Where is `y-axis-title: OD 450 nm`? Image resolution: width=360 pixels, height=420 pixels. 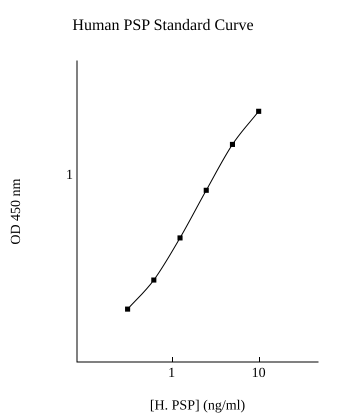 y-axis-title: OD 450 nm is located at coordinates (16, 211).